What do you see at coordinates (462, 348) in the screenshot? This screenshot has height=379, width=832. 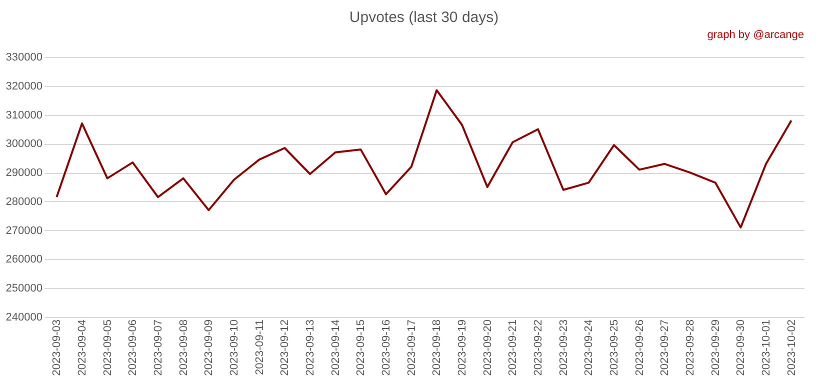 I see `x-tick-label: 2023-09-19` at bounding box center [462, 348].